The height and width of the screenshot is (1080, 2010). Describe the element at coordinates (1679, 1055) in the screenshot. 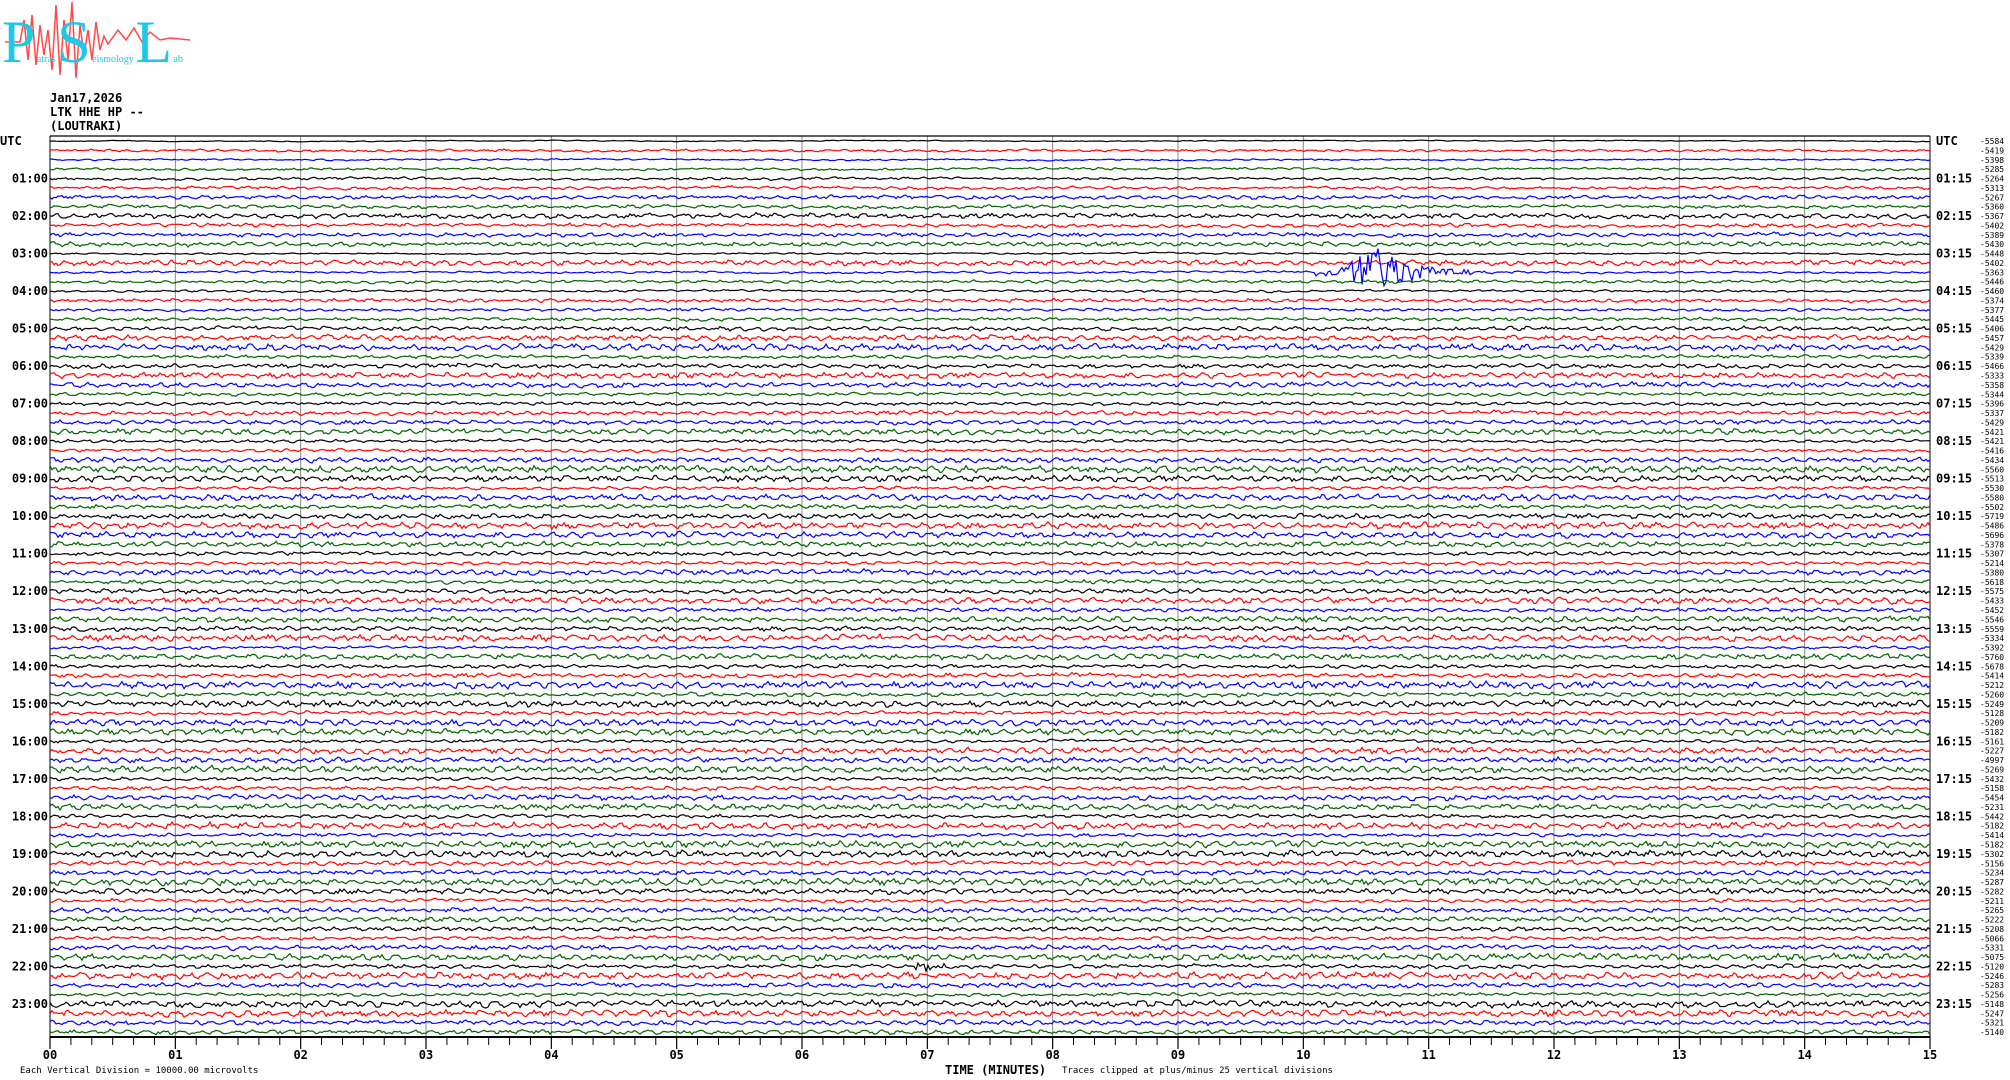

I see `x-tick-label: 13` at that location.